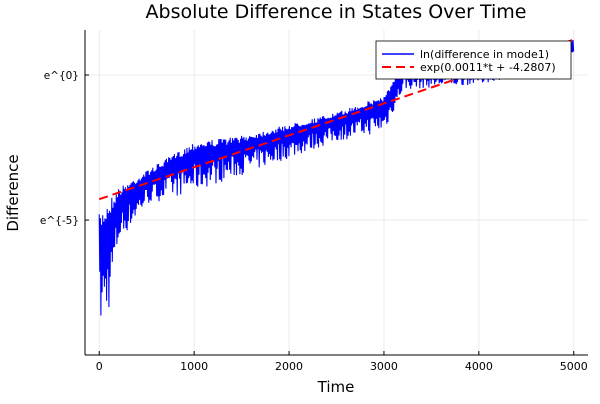  Describe the element at coordinates (194, 366) in the screenshot. I see `x-tick-label: 1000` at that location.